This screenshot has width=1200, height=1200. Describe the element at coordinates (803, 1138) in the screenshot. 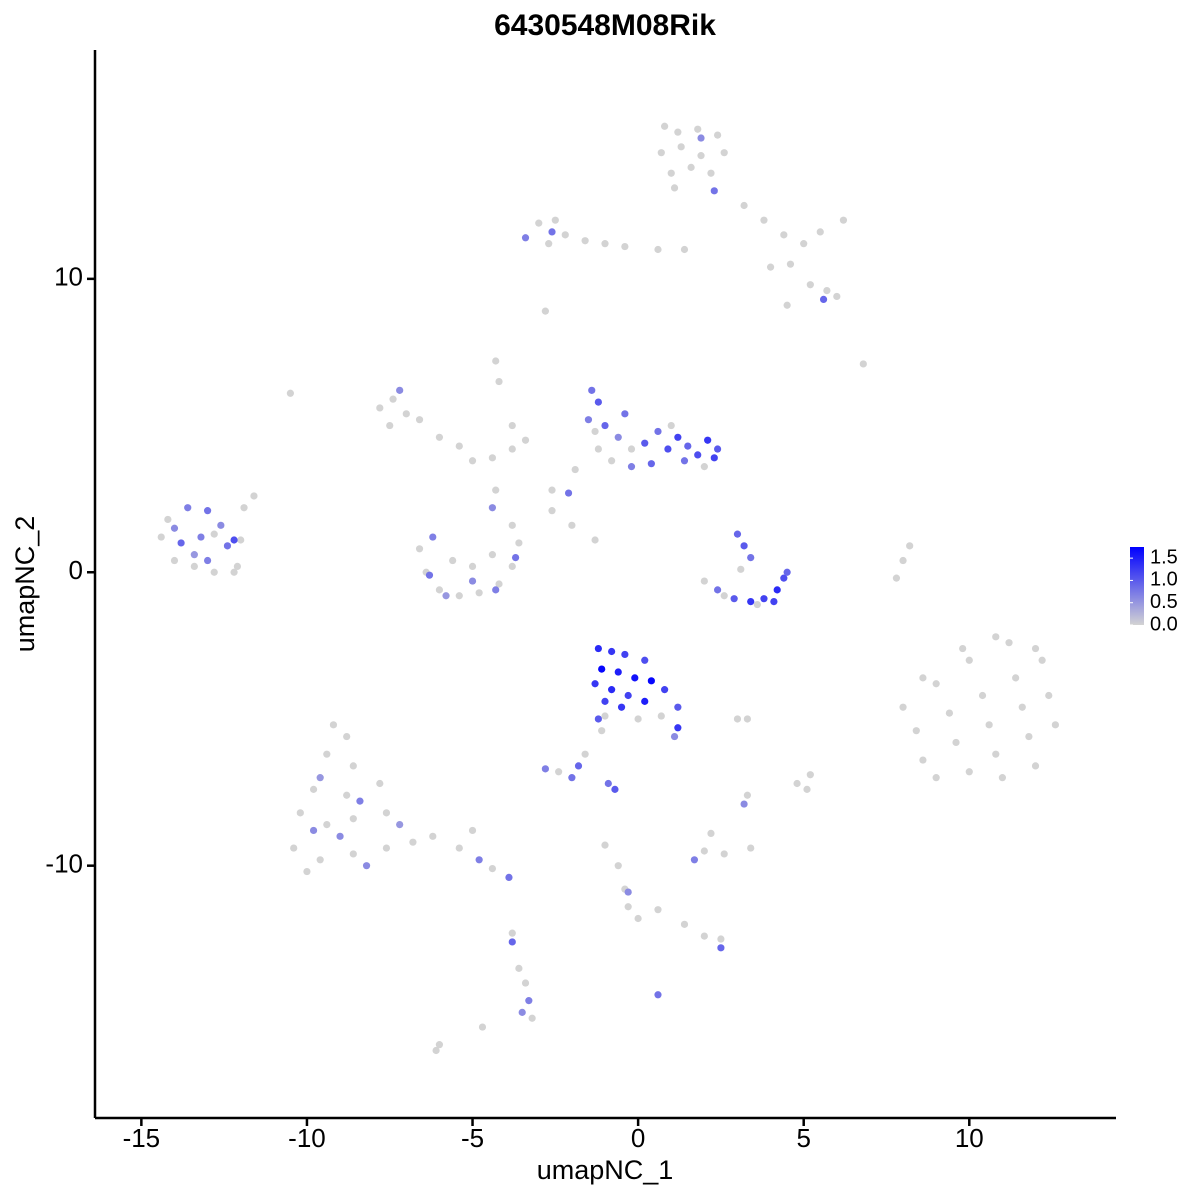

I see `x-tick-label: 5` at that location.